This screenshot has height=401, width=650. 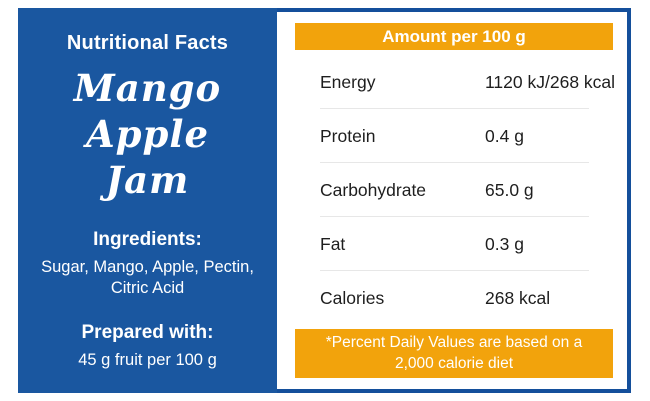 What do you see at coordinates (504, 135) in the screenshot?
I see `nutrient-value: 0.4 g` at bounding box center [504, 135].